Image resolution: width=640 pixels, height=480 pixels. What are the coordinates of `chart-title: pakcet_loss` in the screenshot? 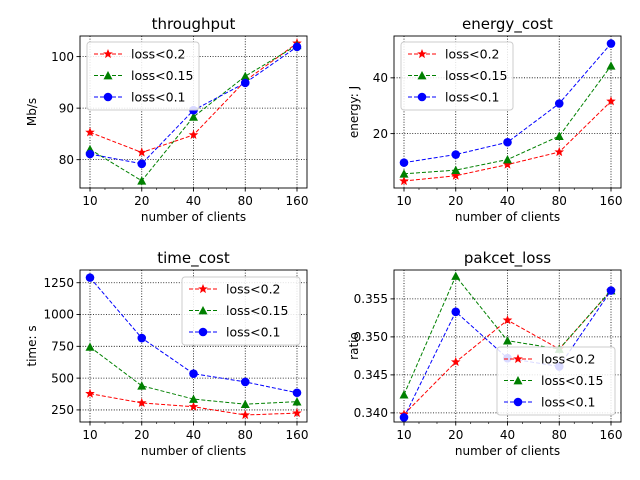 It's located at (507, 258).